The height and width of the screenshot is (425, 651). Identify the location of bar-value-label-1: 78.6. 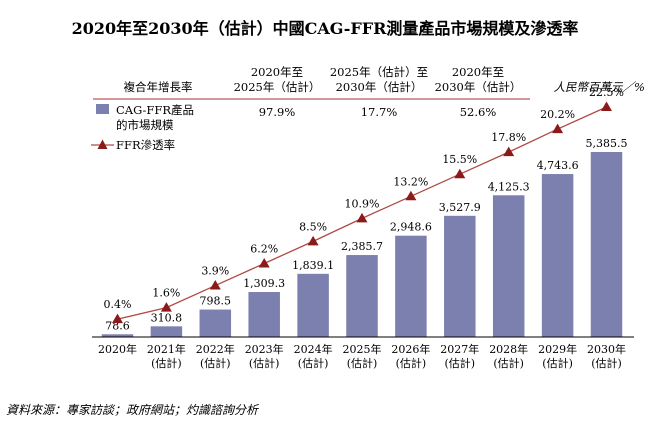
(117, 325).